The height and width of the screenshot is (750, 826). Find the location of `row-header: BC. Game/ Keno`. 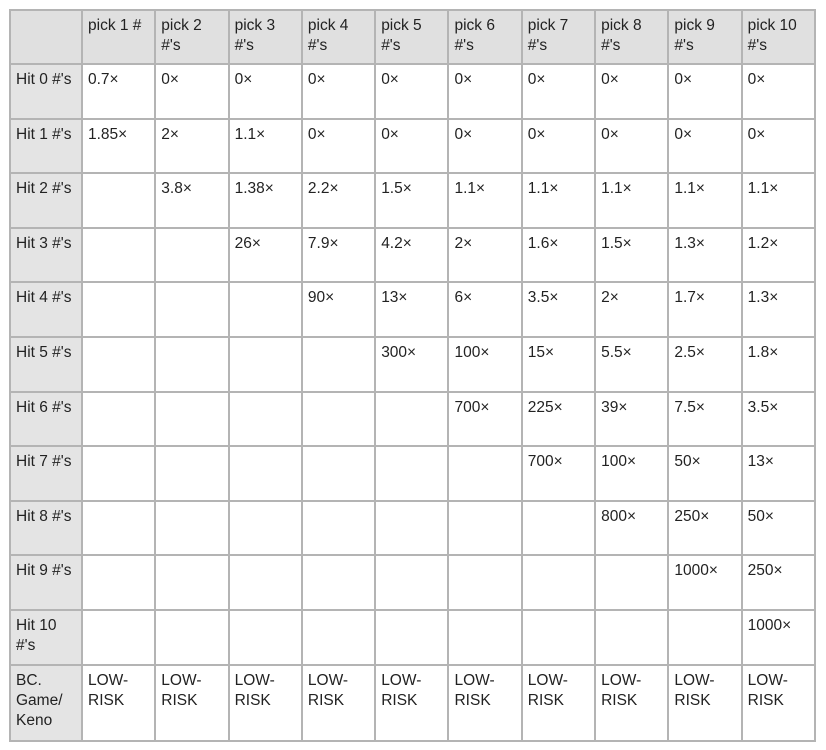

row-header: BC. Game/ Keno is located at coordinates (46, 702).